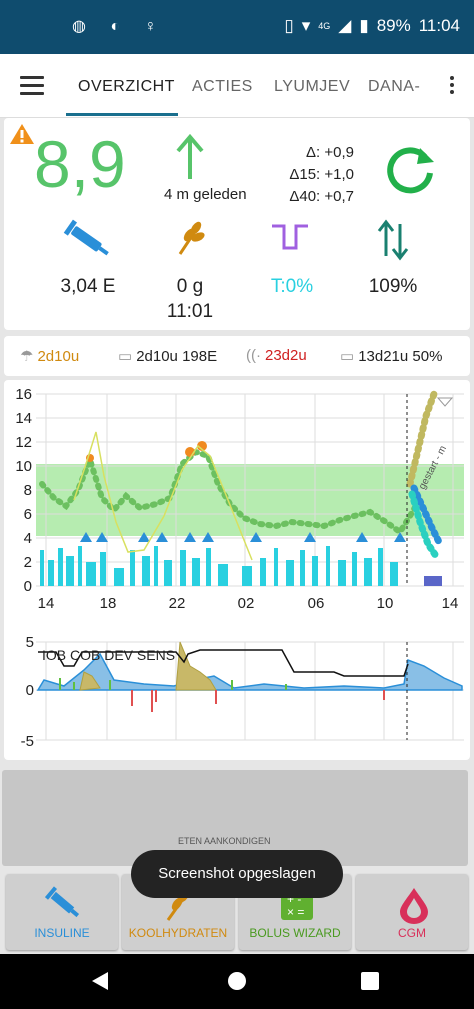 The height and width of the screenshot is (1009, 474). I want to click on y-tick: 10, so click(23, 466).